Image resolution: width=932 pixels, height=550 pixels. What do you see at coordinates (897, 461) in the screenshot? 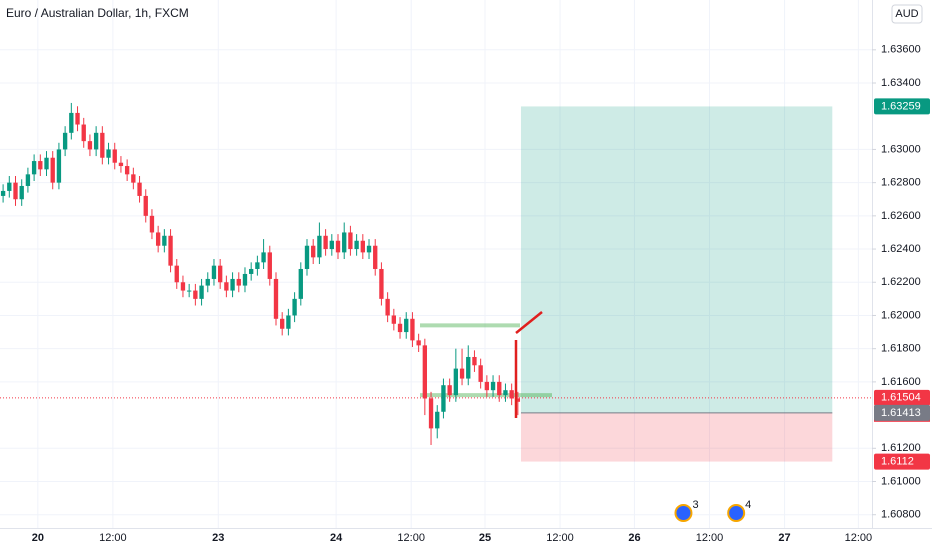
I see `stop-tag: 1.6112` at bounding box center [897, 461].